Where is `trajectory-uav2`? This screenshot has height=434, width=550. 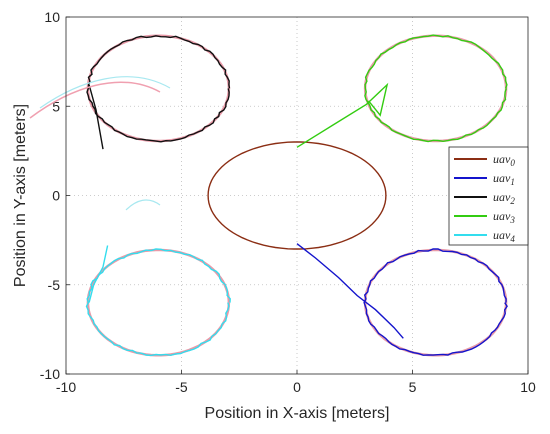
trajectory-uav2 is located at coordinates (158, 89).